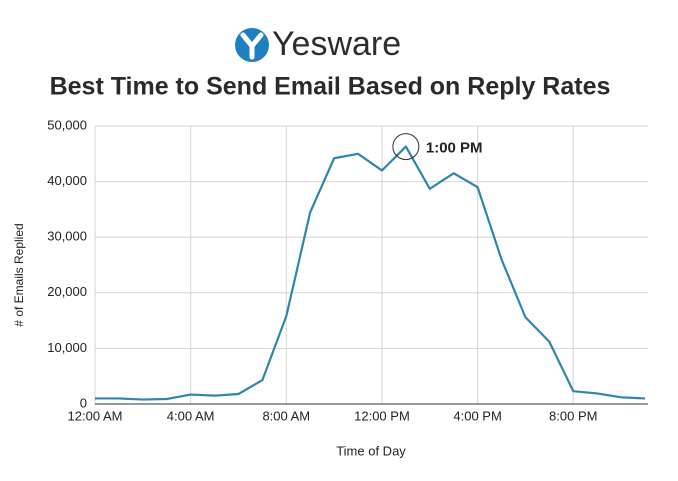 The image size is (678, 481). Describe the element at coordinates (19, 274) in the screenshot. I see `y-axis-label: # of Emails Replied` at that location.